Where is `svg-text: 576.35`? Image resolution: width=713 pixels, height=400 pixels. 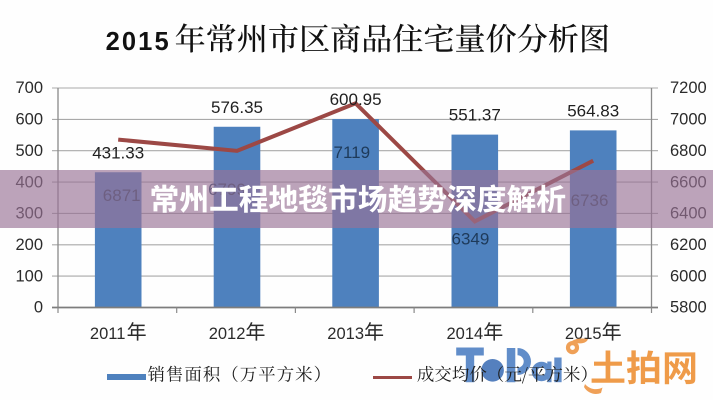 svg-text: 576.35 is located at coordinates (237, 107).